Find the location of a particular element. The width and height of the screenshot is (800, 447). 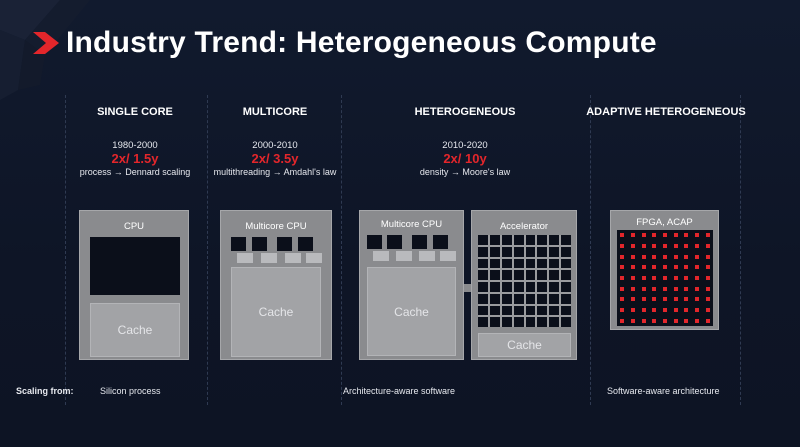

column-rate: 2x/ 1.5y is located at coordinates (135, 158).